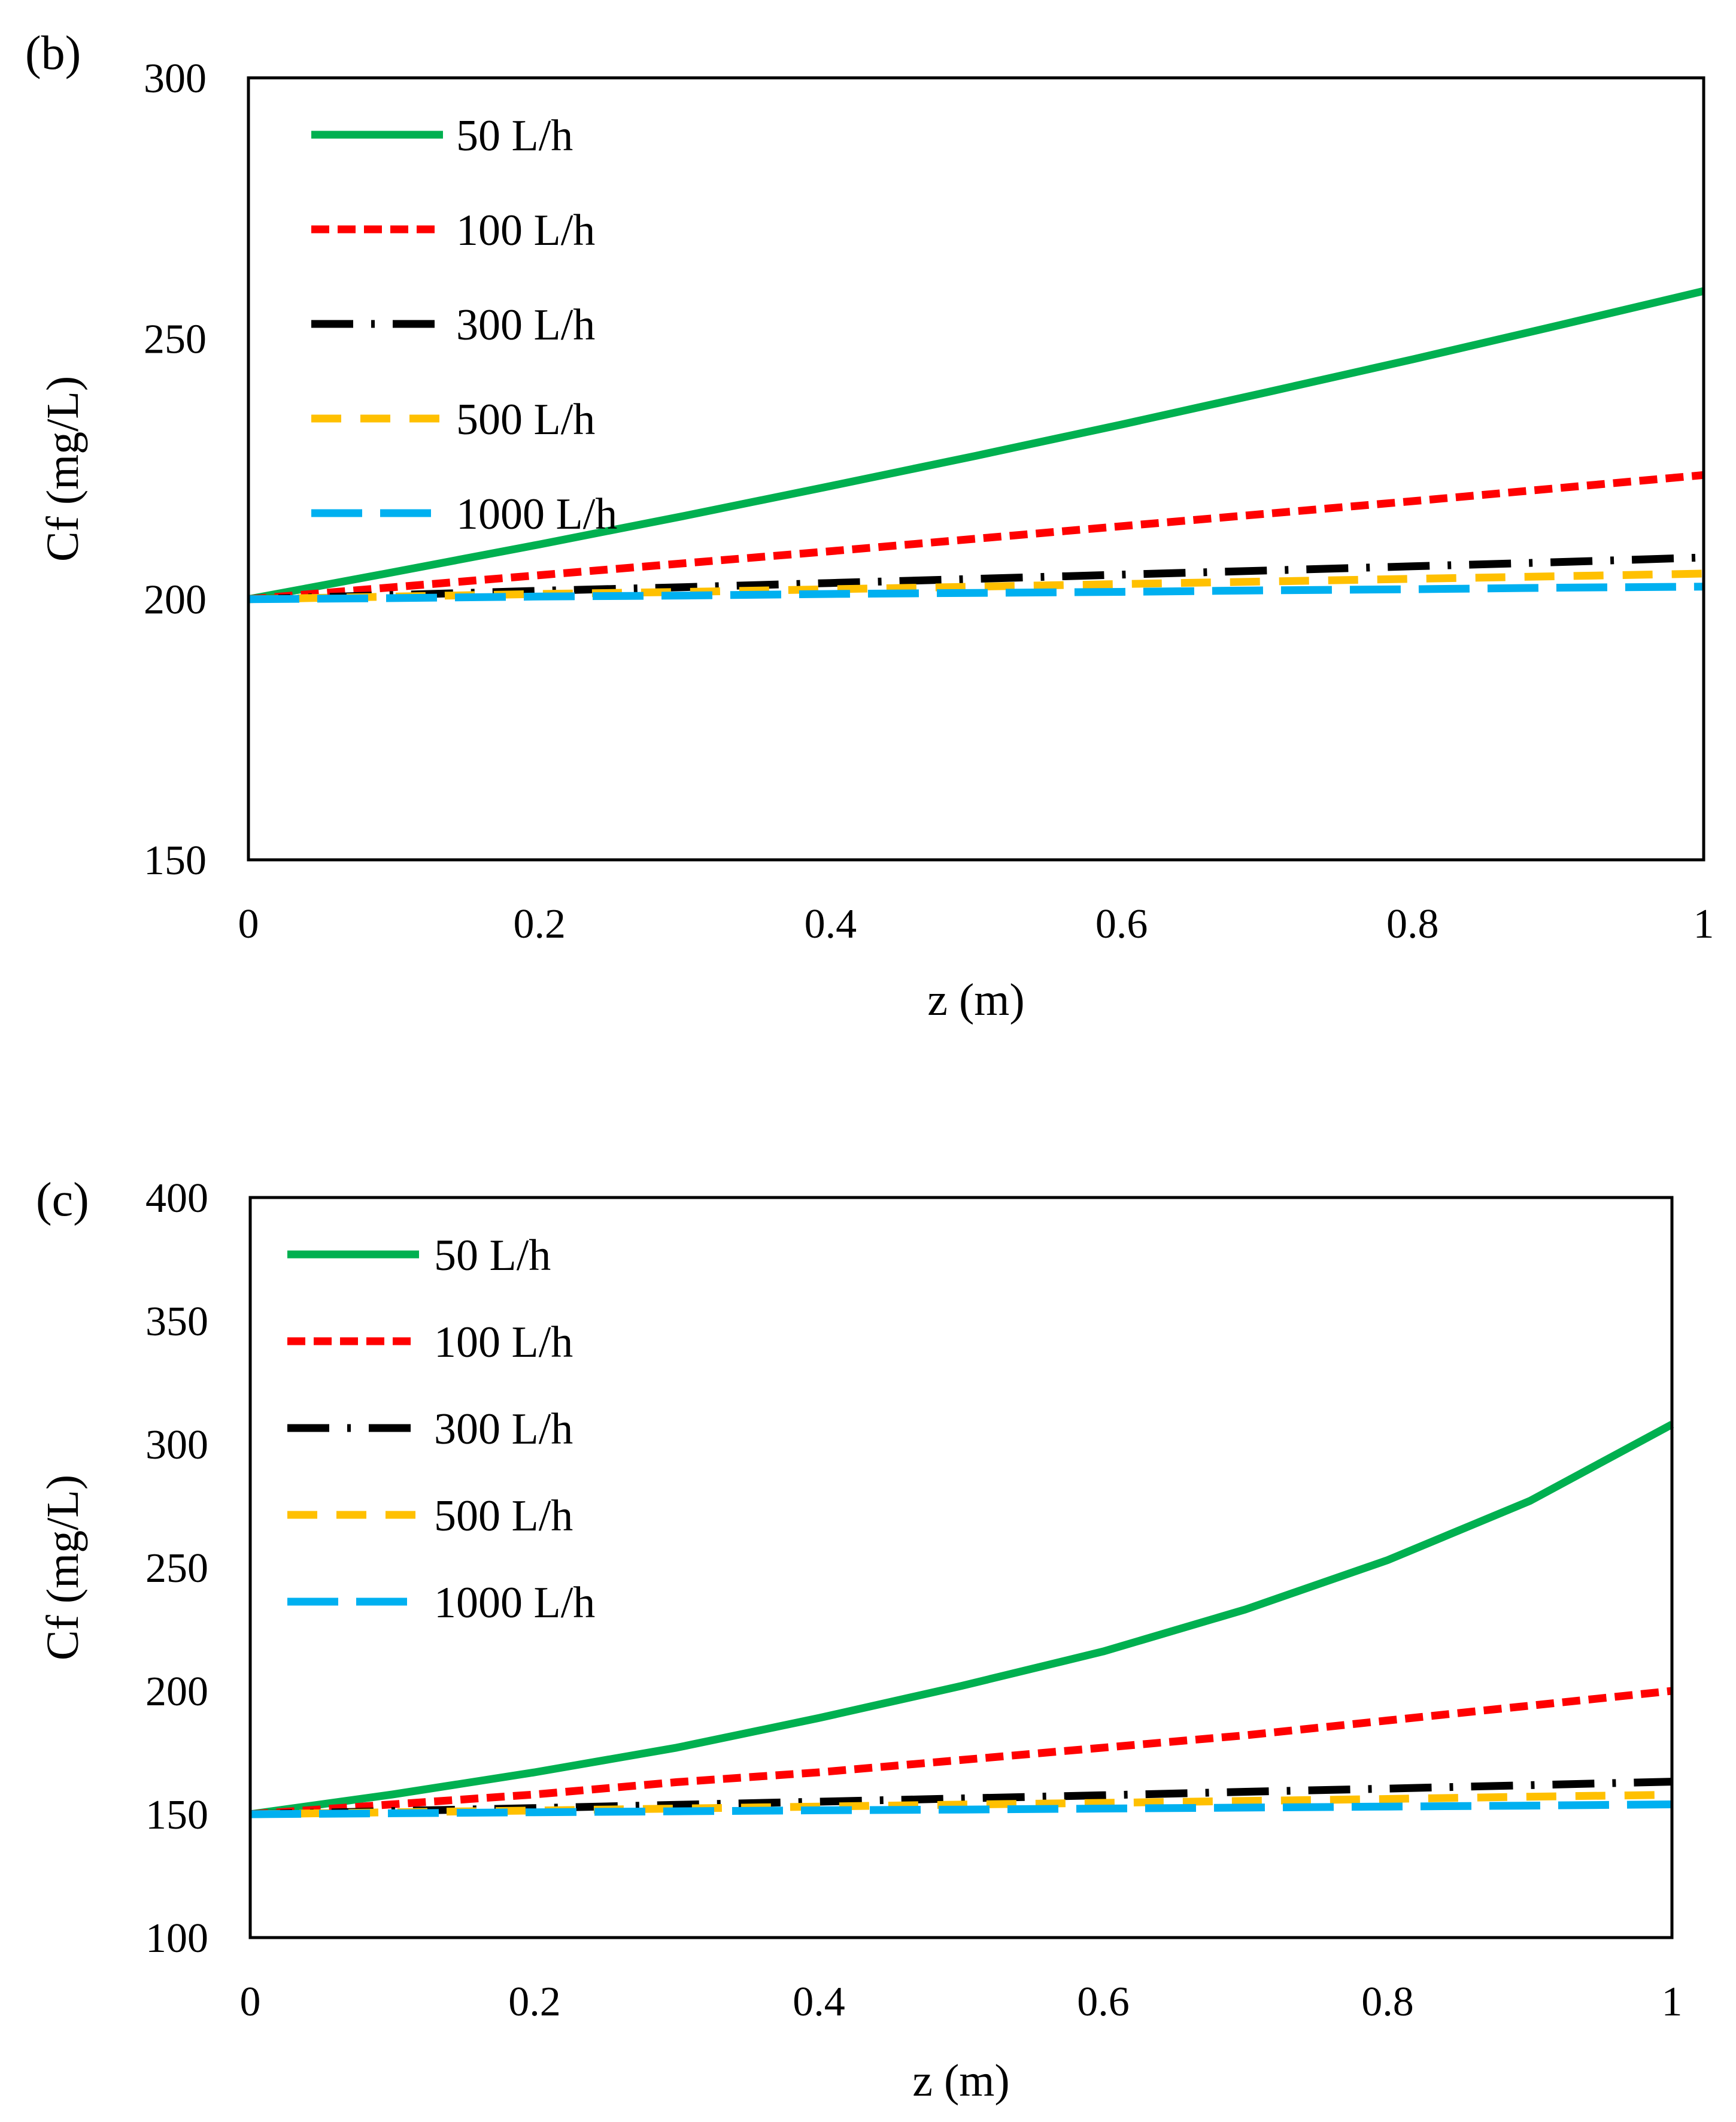  Describe the element at coordinates (53, 54) in the screenshot. I see `panel-label: (b)` at that location.